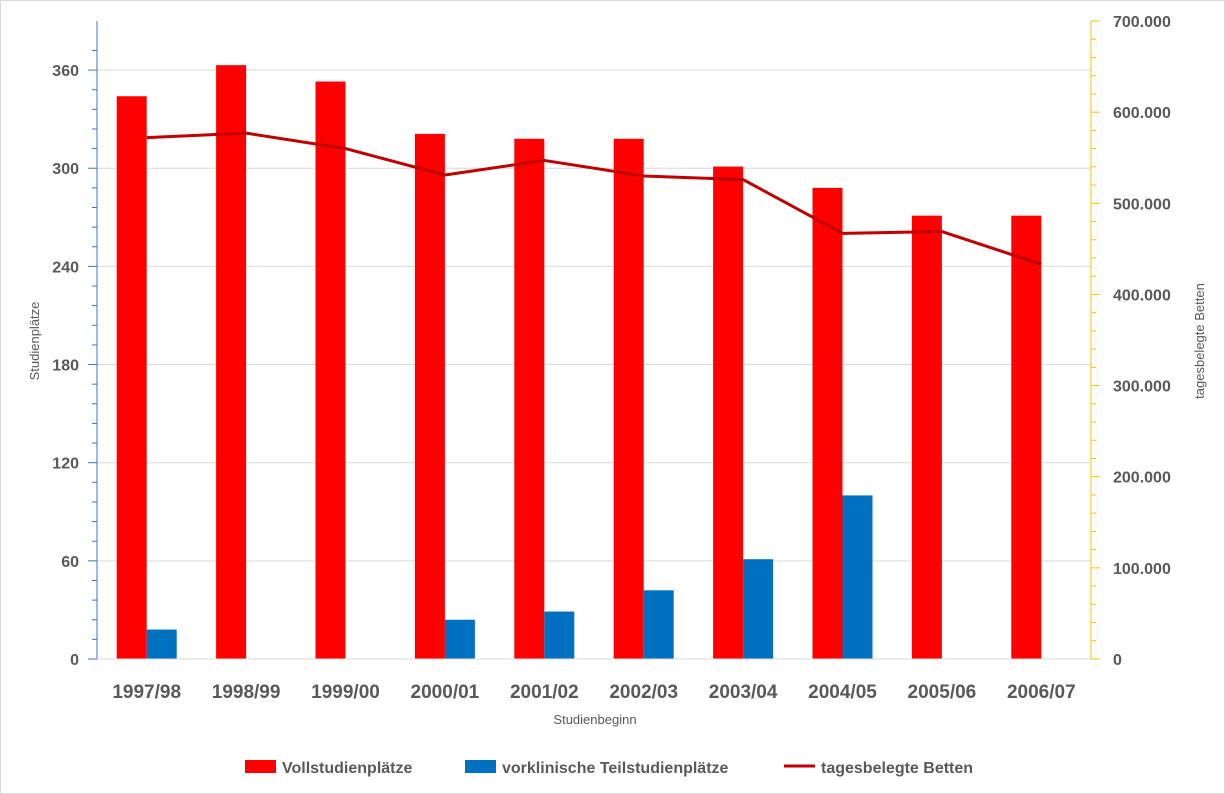 The width and height of the screenshot is (1225, 794). I want to click on x-tick-label: 2004/05, so click(842, 692).